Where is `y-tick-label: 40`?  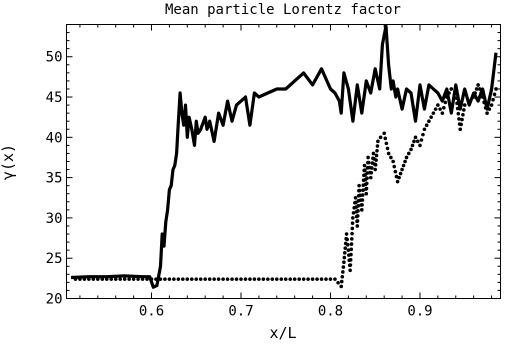
y-tick-label: 40 is located at coordinates (54, 138).